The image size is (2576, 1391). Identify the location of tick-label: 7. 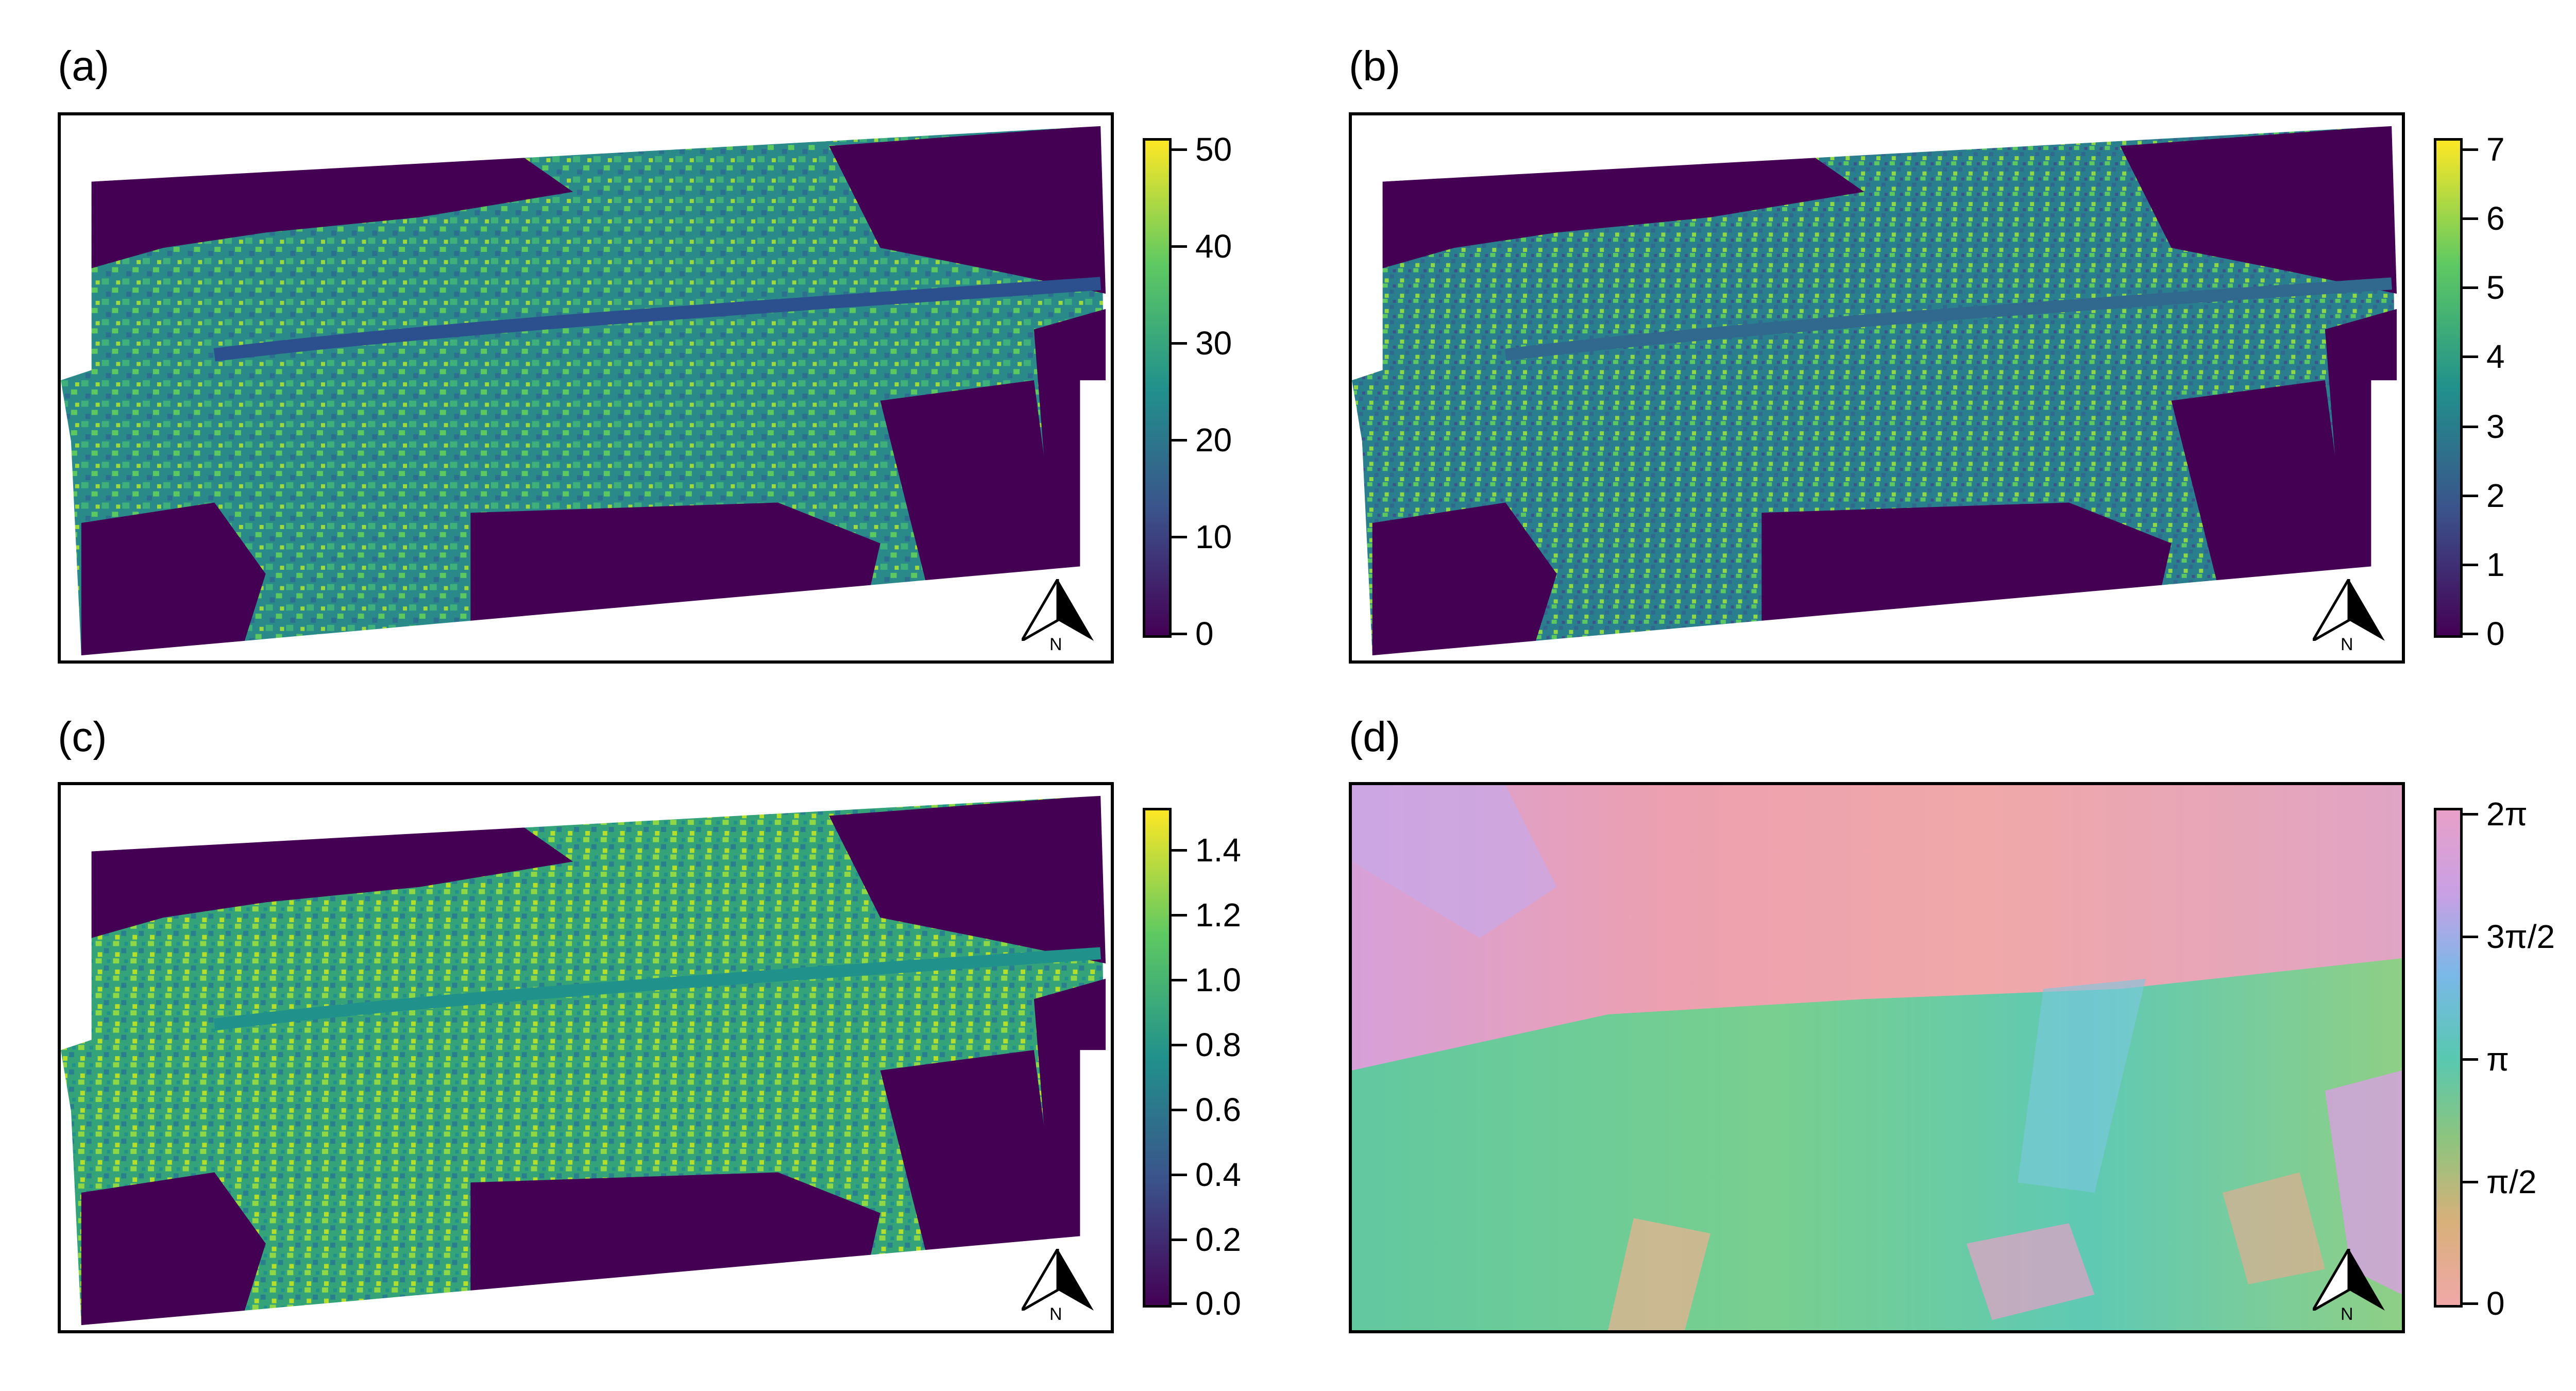
(2495, 149).